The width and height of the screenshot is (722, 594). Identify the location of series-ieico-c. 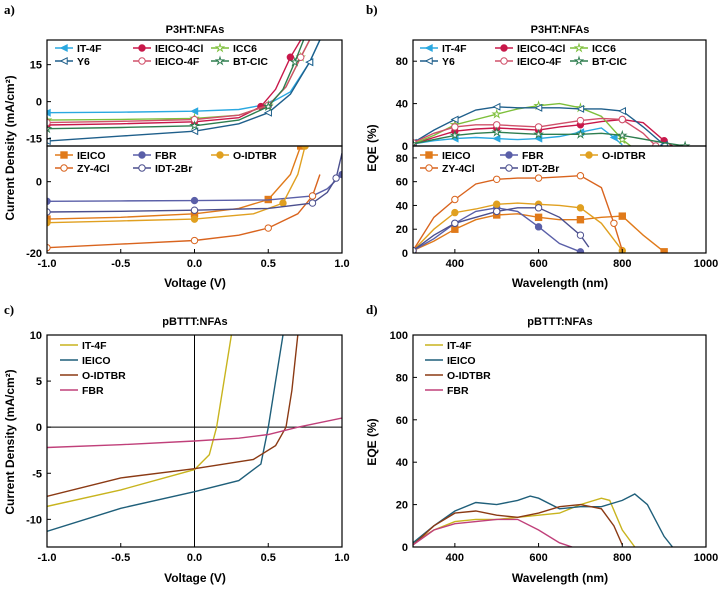
(165, 433).